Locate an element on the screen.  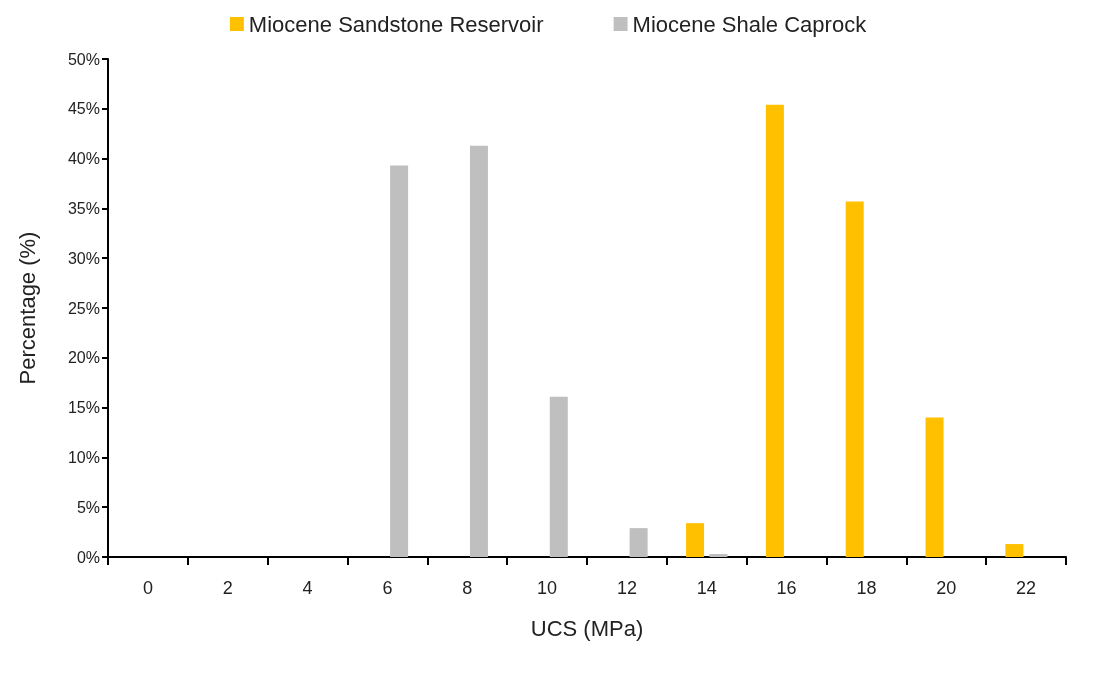
x-tick-label: 8 is located at coordinates (467, 588).